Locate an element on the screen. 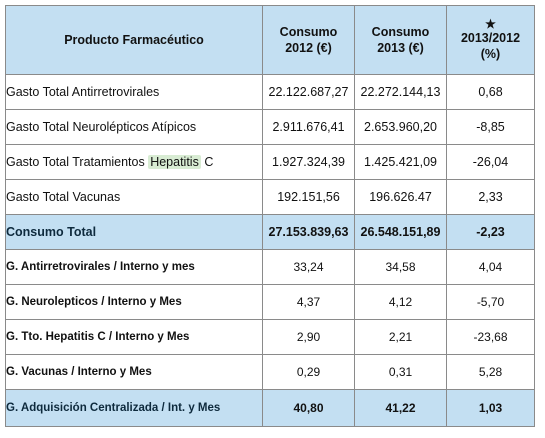  value-2013: 1.425.421,09 is located at coordinates (400, 162).